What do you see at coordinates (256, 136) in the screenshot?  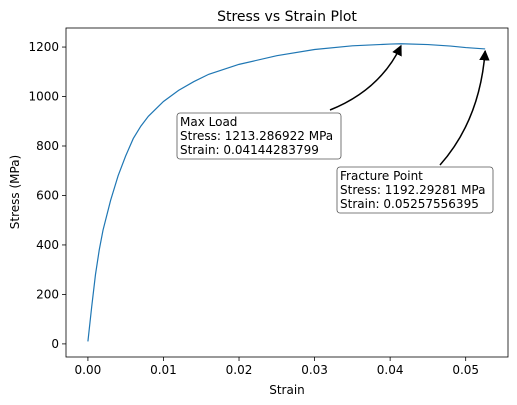 I see `annotation-text: Stress: 1213.286922 MPa` at bounding box center [256, 136].